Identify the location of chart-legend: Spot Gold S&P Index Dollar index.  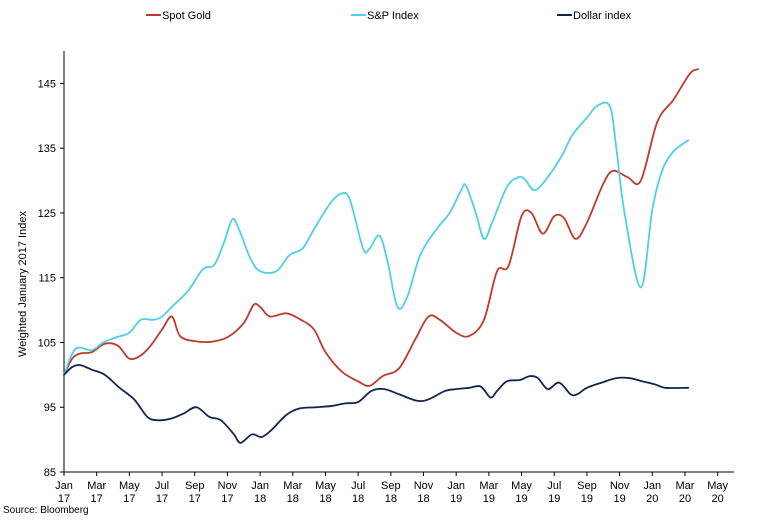
(389, 16).